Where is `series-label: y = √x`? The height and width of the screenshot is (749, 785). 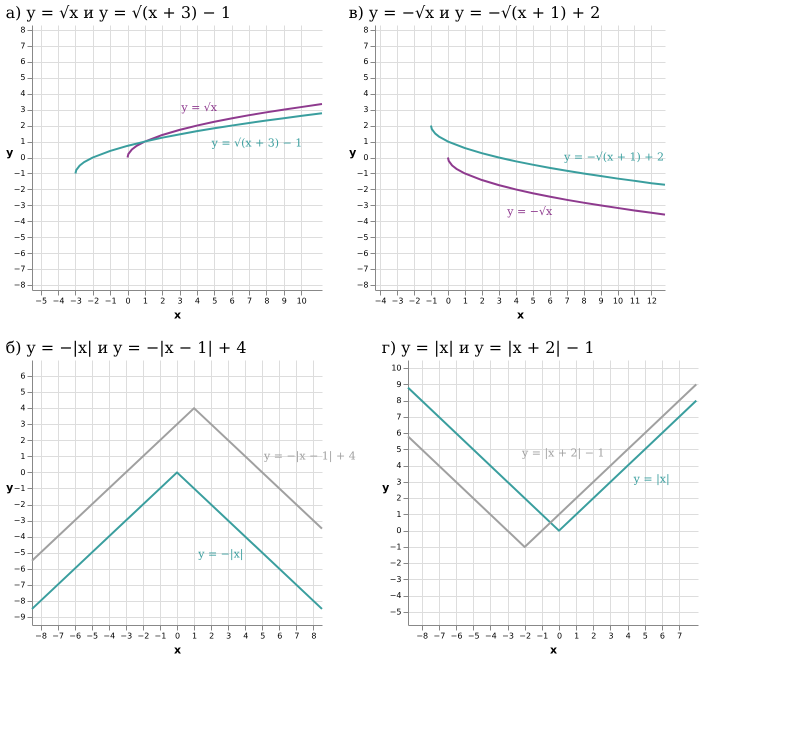
series-label: y = √x is located at coordinates (199, 107).